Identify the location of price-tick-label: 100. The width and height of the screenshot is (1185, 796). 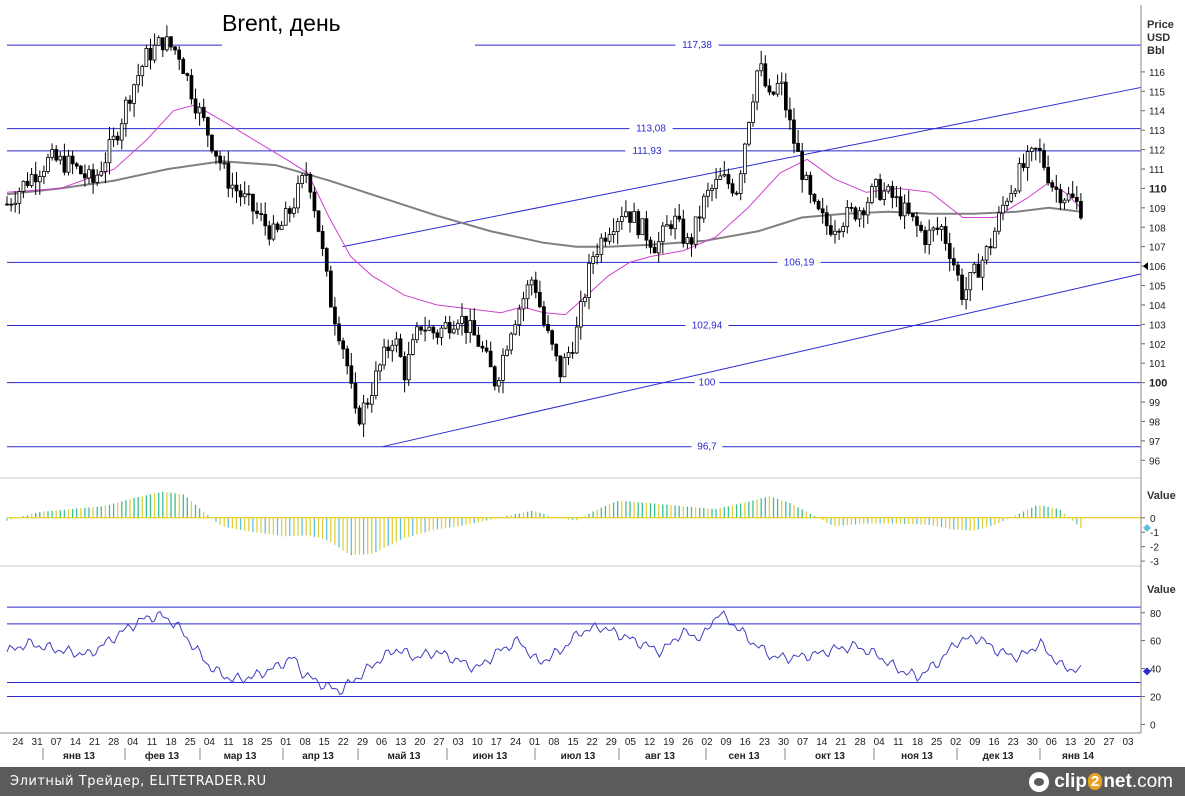
(1158, 384).